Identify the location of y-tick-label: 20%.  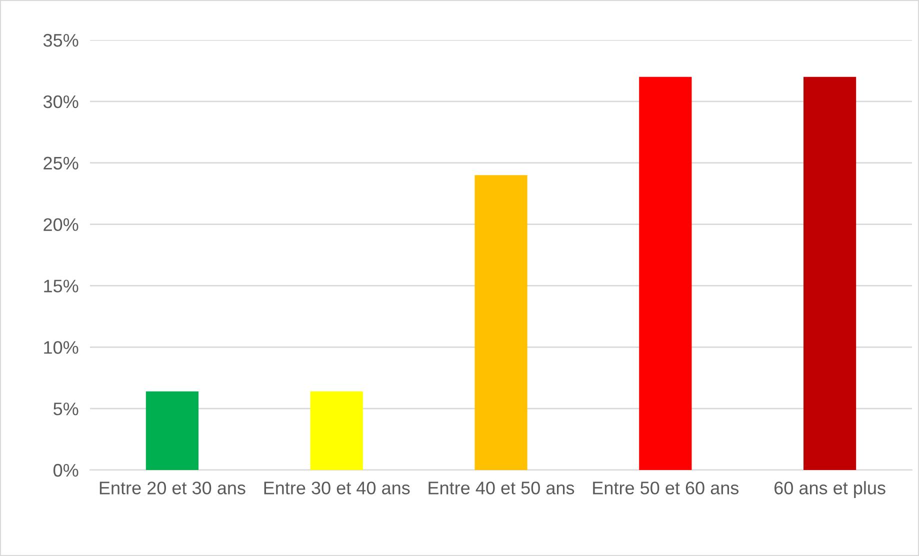
(61, 225).